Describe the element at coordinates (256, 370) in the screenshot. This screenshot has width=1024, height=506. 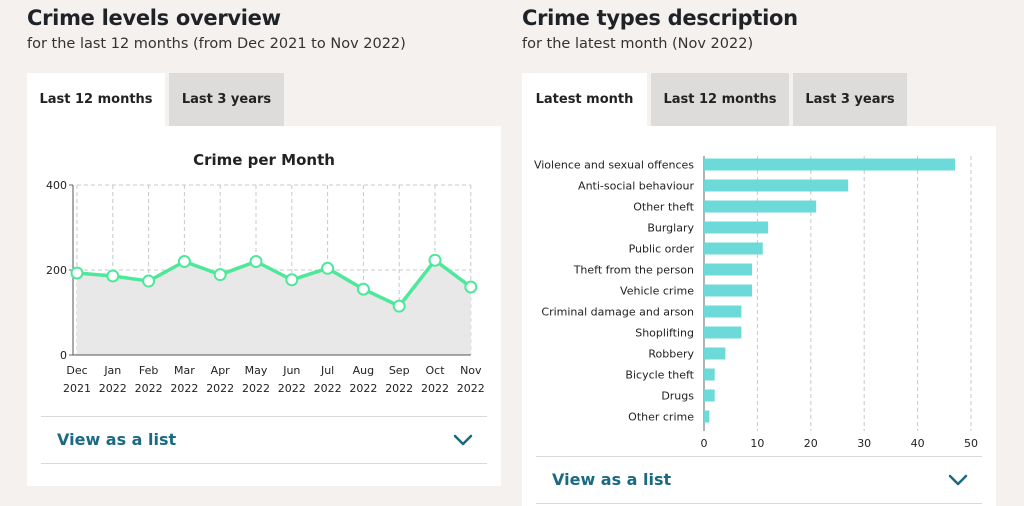
I see `x-tick-label: May` at that location.